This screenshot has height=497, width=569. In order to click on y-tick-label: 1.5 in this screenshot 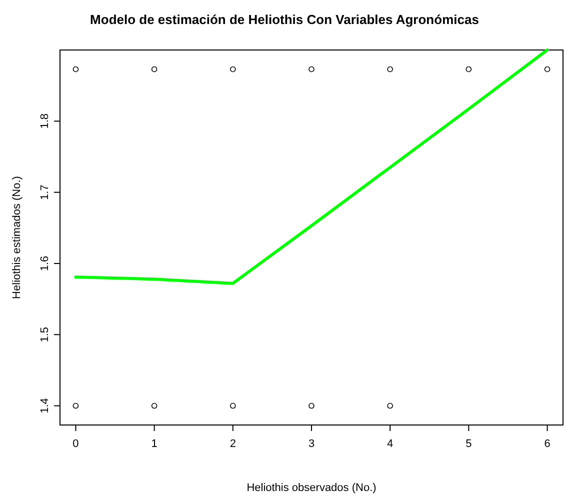, I will do `click(45, 334)`.